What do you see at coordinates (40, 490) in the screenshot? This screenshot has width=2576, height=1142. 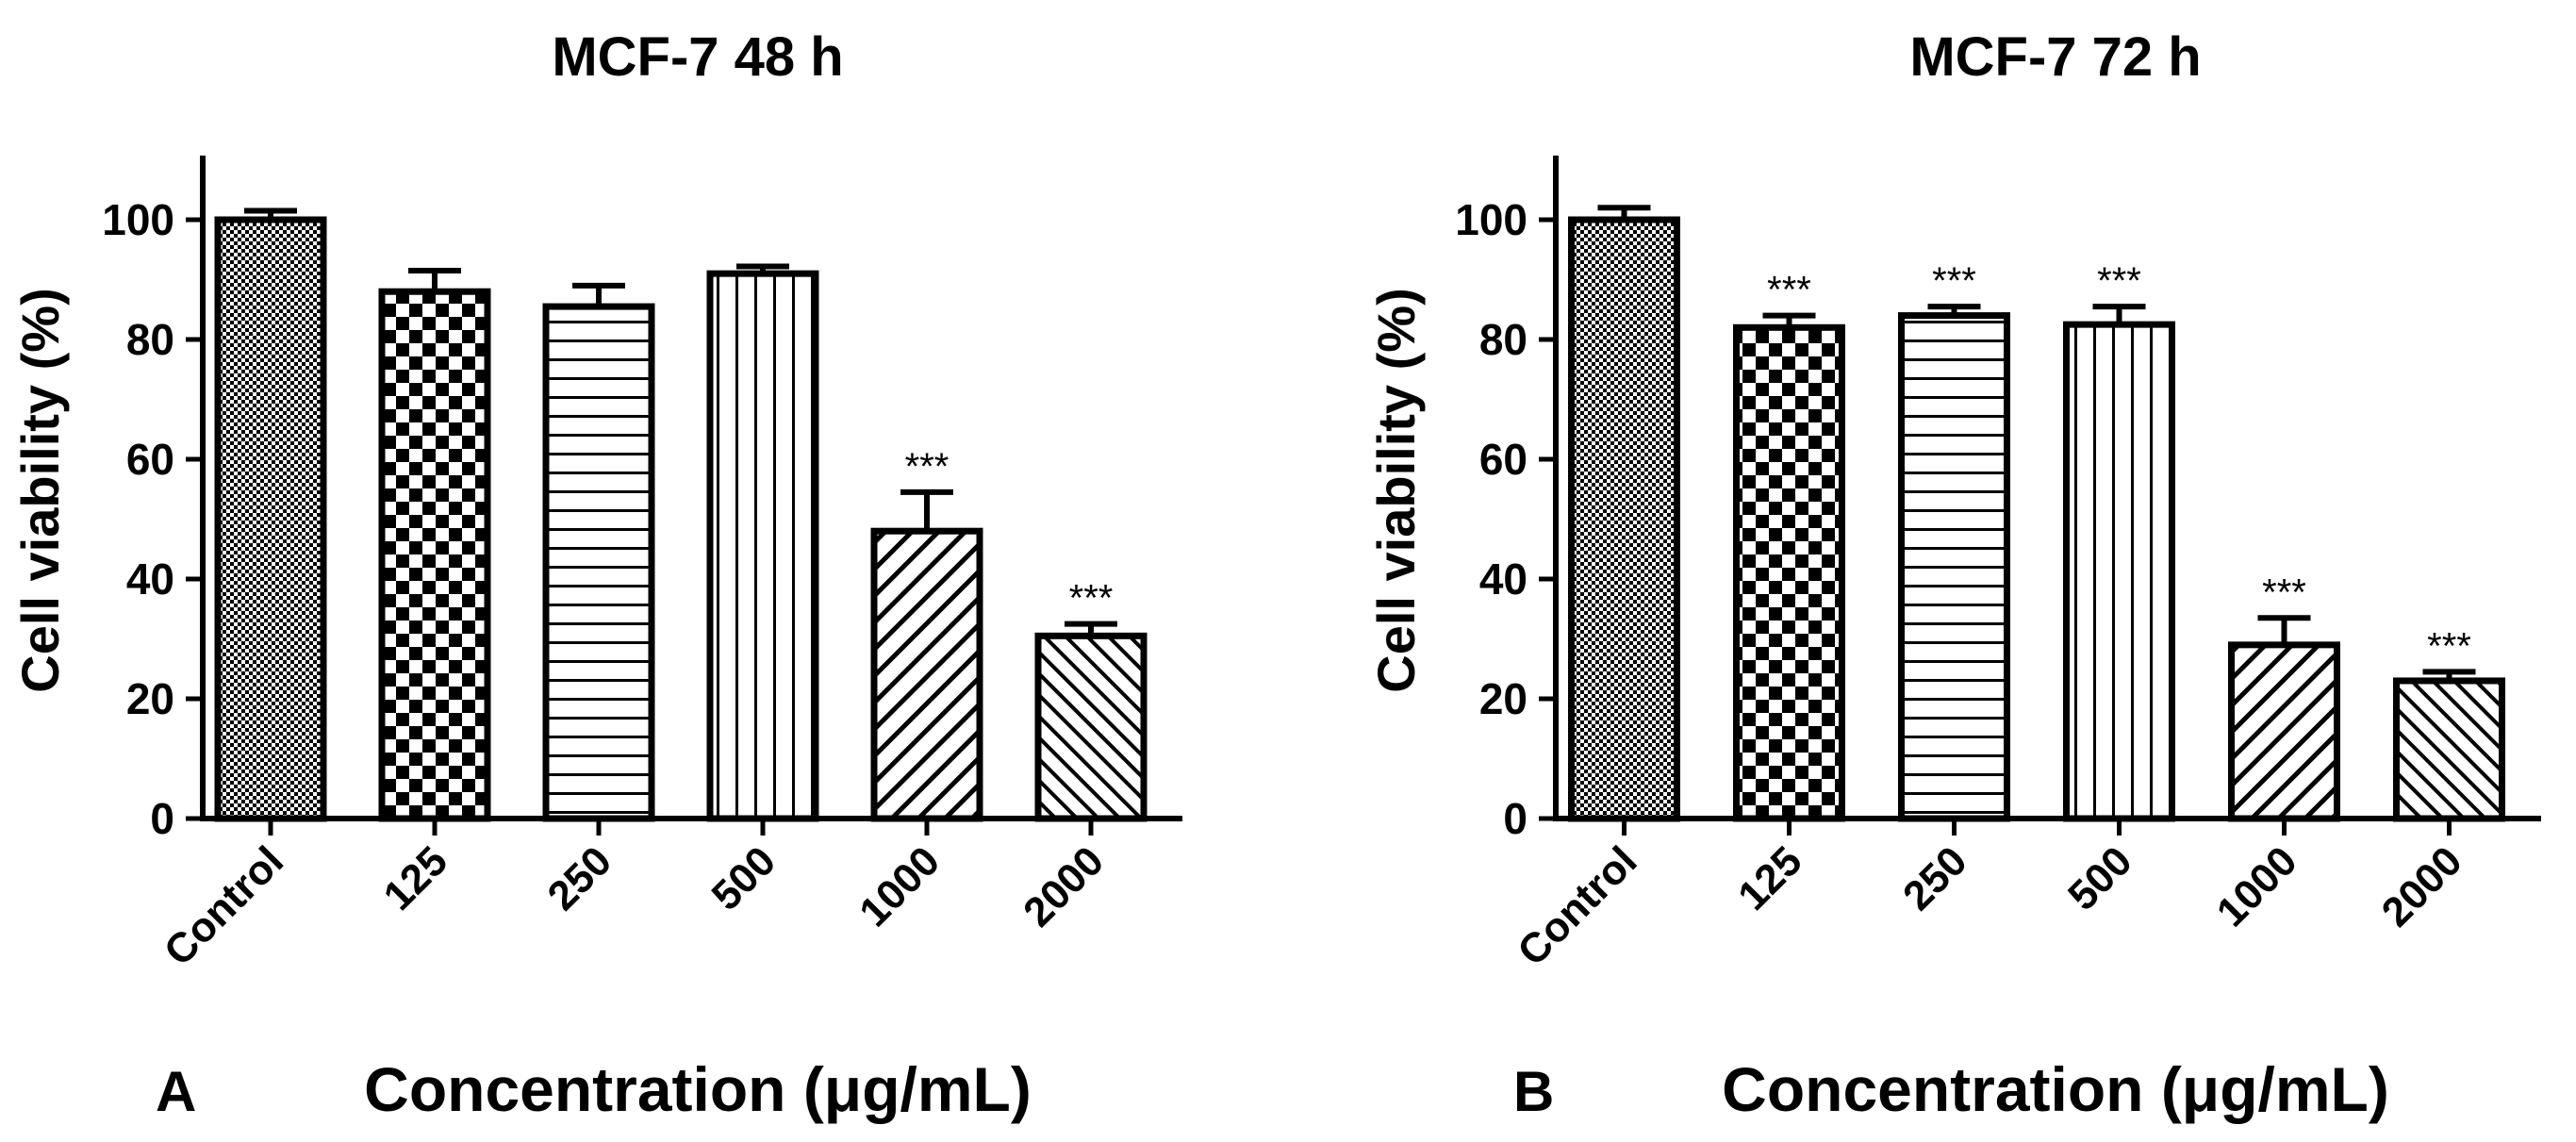 I see `panel-a-ylabel: Cell viability (%)` at bounding box center [40, 490].